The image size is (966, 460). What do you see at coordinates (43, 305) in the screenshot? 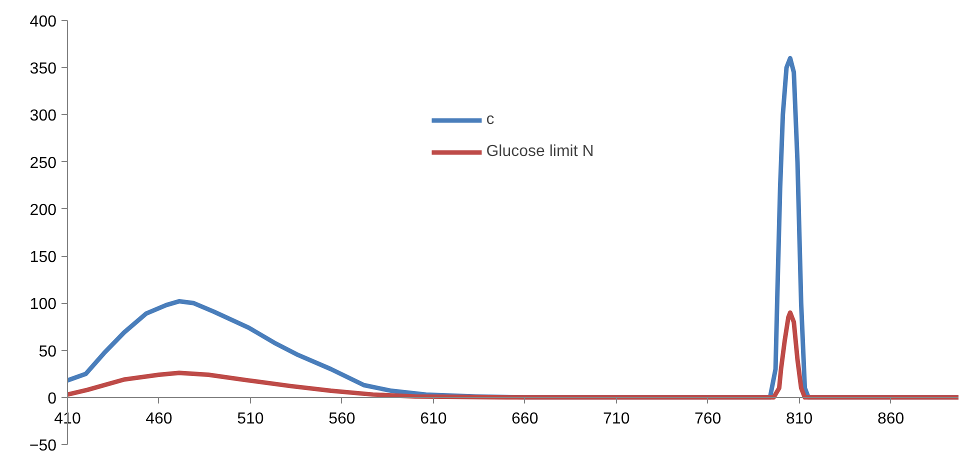
I see `y-tick-label: 100` at bounding box center [43, 305].